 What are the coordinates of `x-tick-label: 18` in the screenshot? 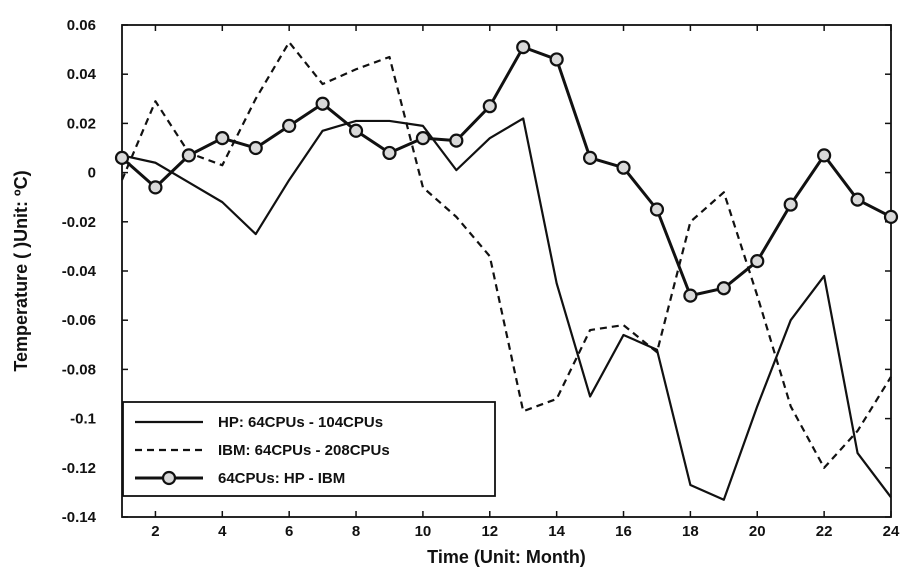 It's located at (690, 531).